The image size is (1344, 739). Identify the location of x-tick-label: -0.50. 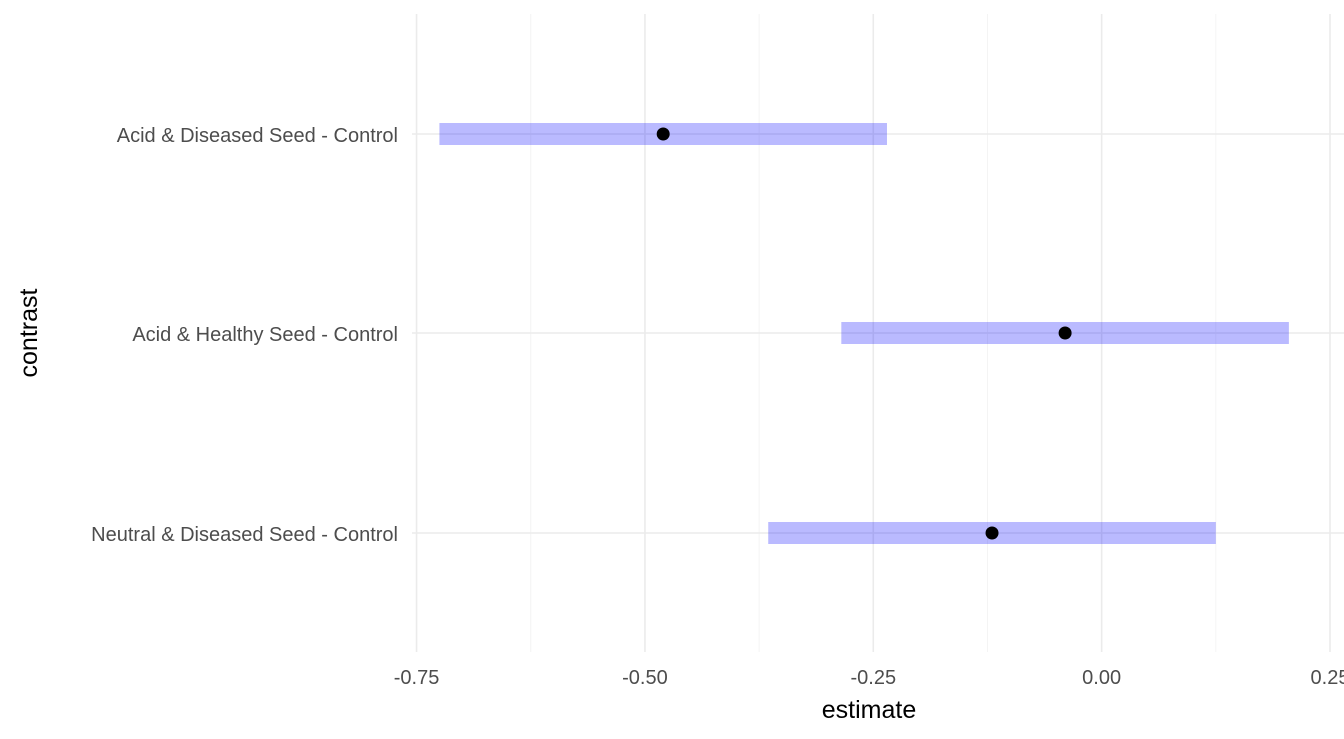
(645, 678).